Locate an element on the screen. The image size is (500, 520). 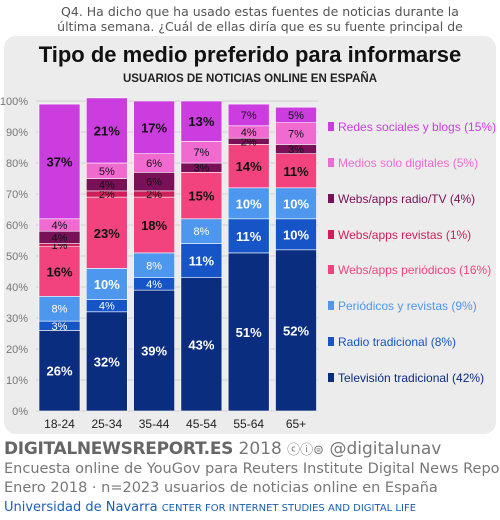
legend-label: Televisión tradicional (42%) is located at coordinates (411, 378).